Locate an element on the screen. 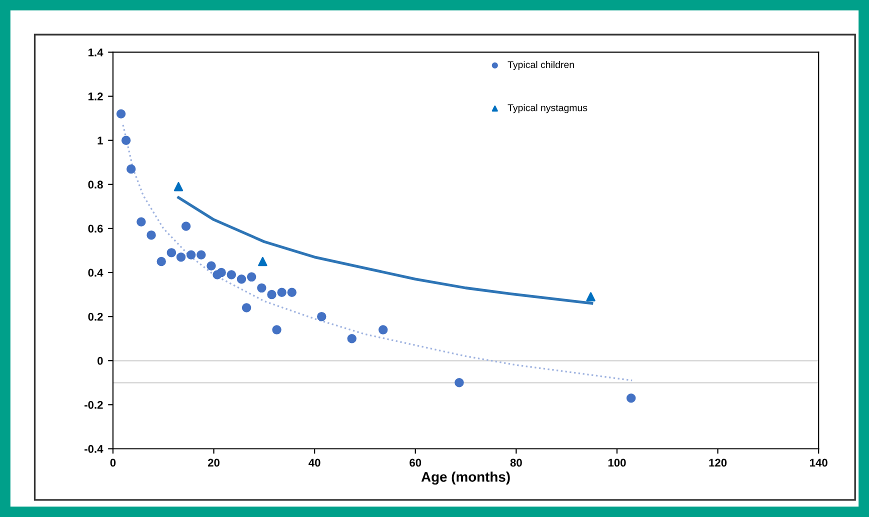 This screenshot has height=517, width=869. legend-label: Typical children is located at coordinates (541, 65).